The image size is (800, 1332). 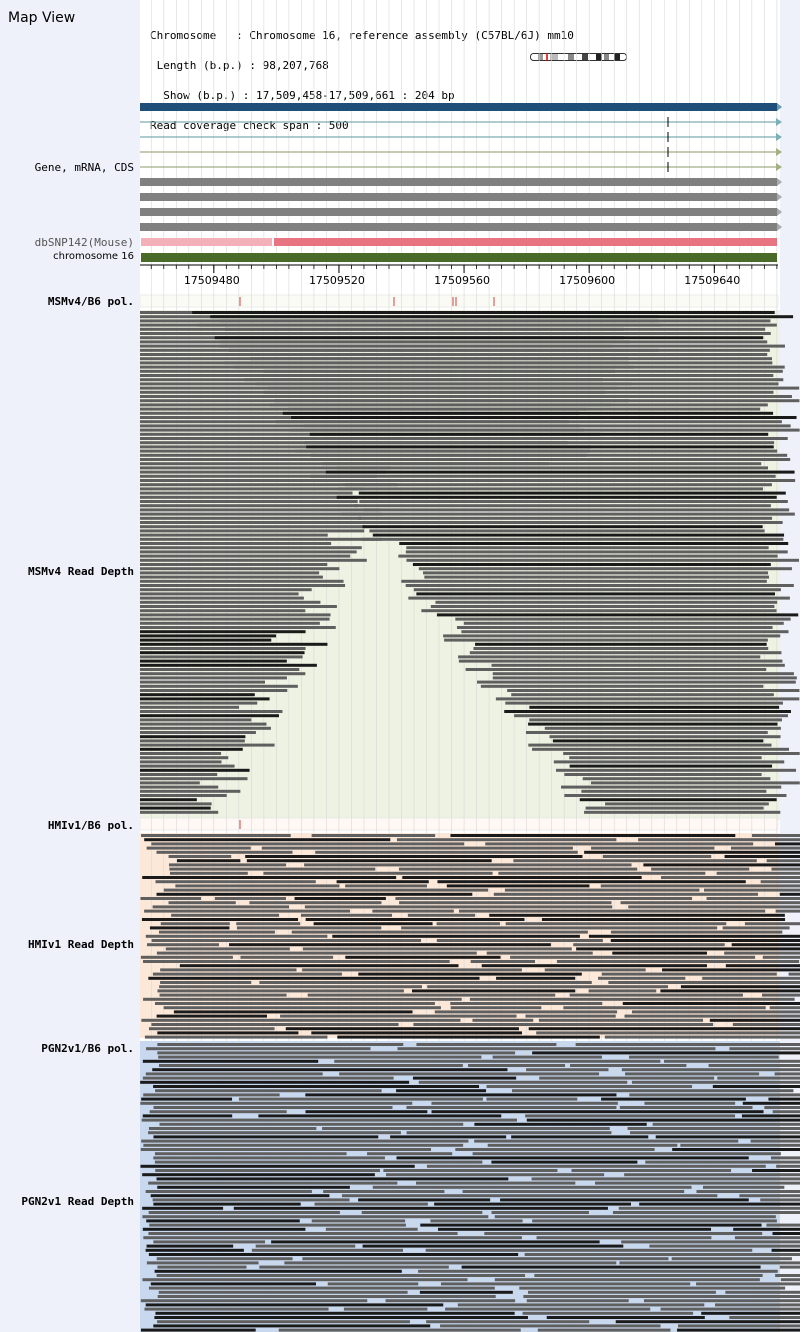 I want to click on gray-feature-bar, so click(x=458, y=197).